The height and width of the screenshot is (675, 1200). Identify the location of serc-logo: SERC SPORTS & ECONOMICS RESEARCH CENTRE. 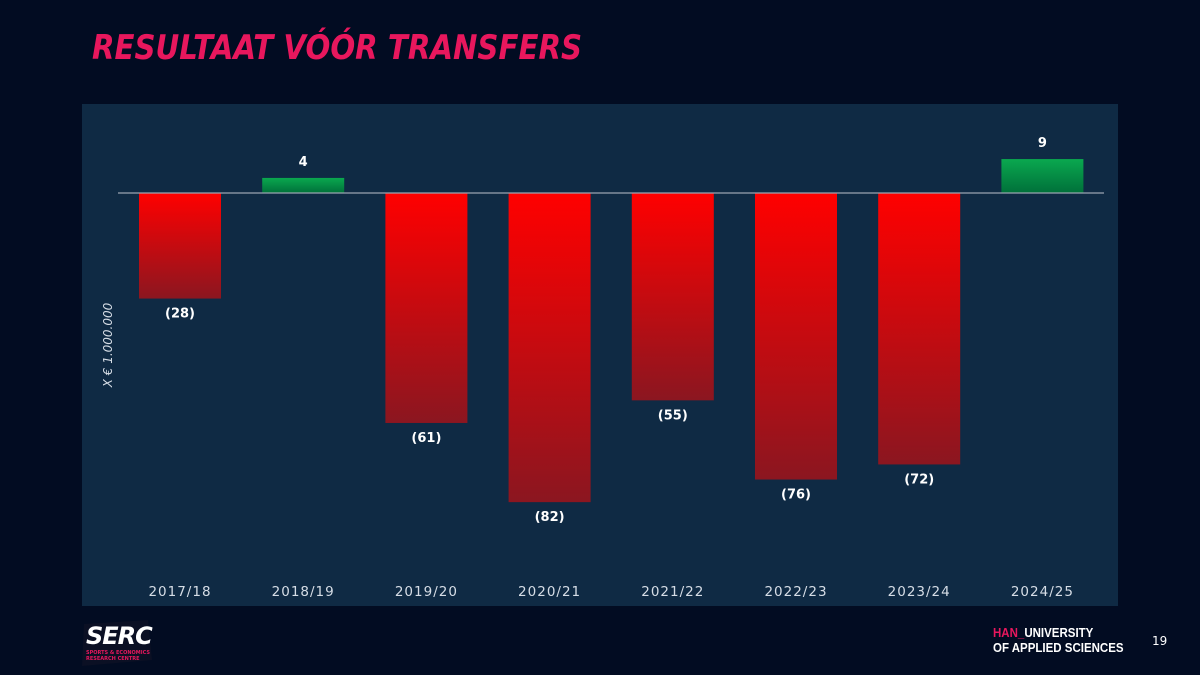
(118, 644).